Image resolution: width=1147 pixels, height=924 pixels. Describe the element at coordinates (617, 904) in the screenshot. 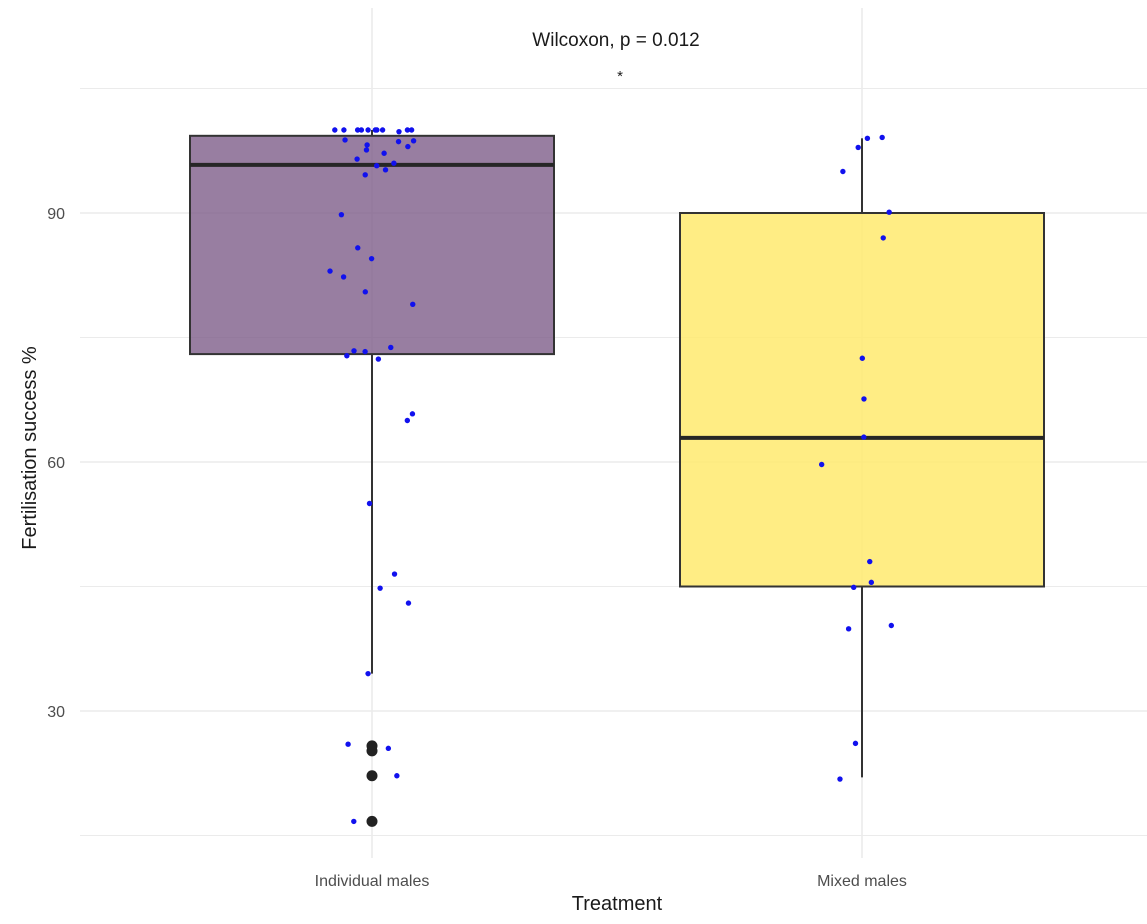

I see `x-axis-title: Treatment` at that location.